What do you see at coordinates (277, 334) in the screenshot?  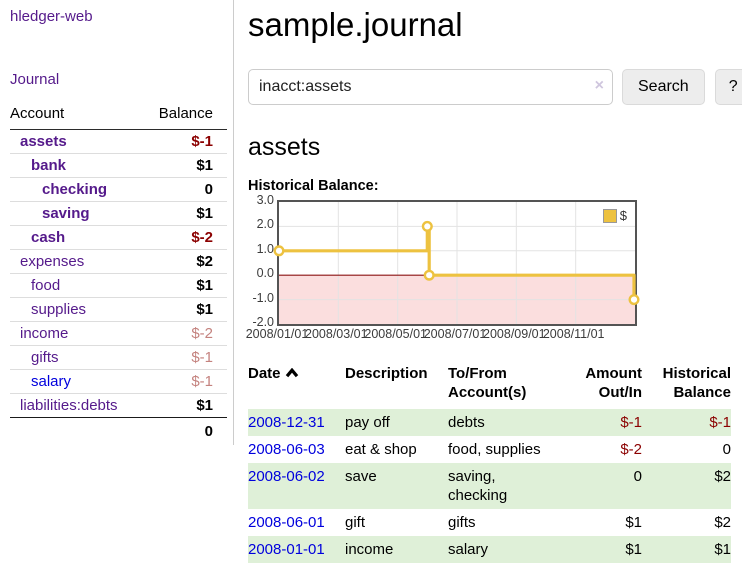 I see `x-axis-tick-label: 2008/01/01` at bounding box center [277, 334].